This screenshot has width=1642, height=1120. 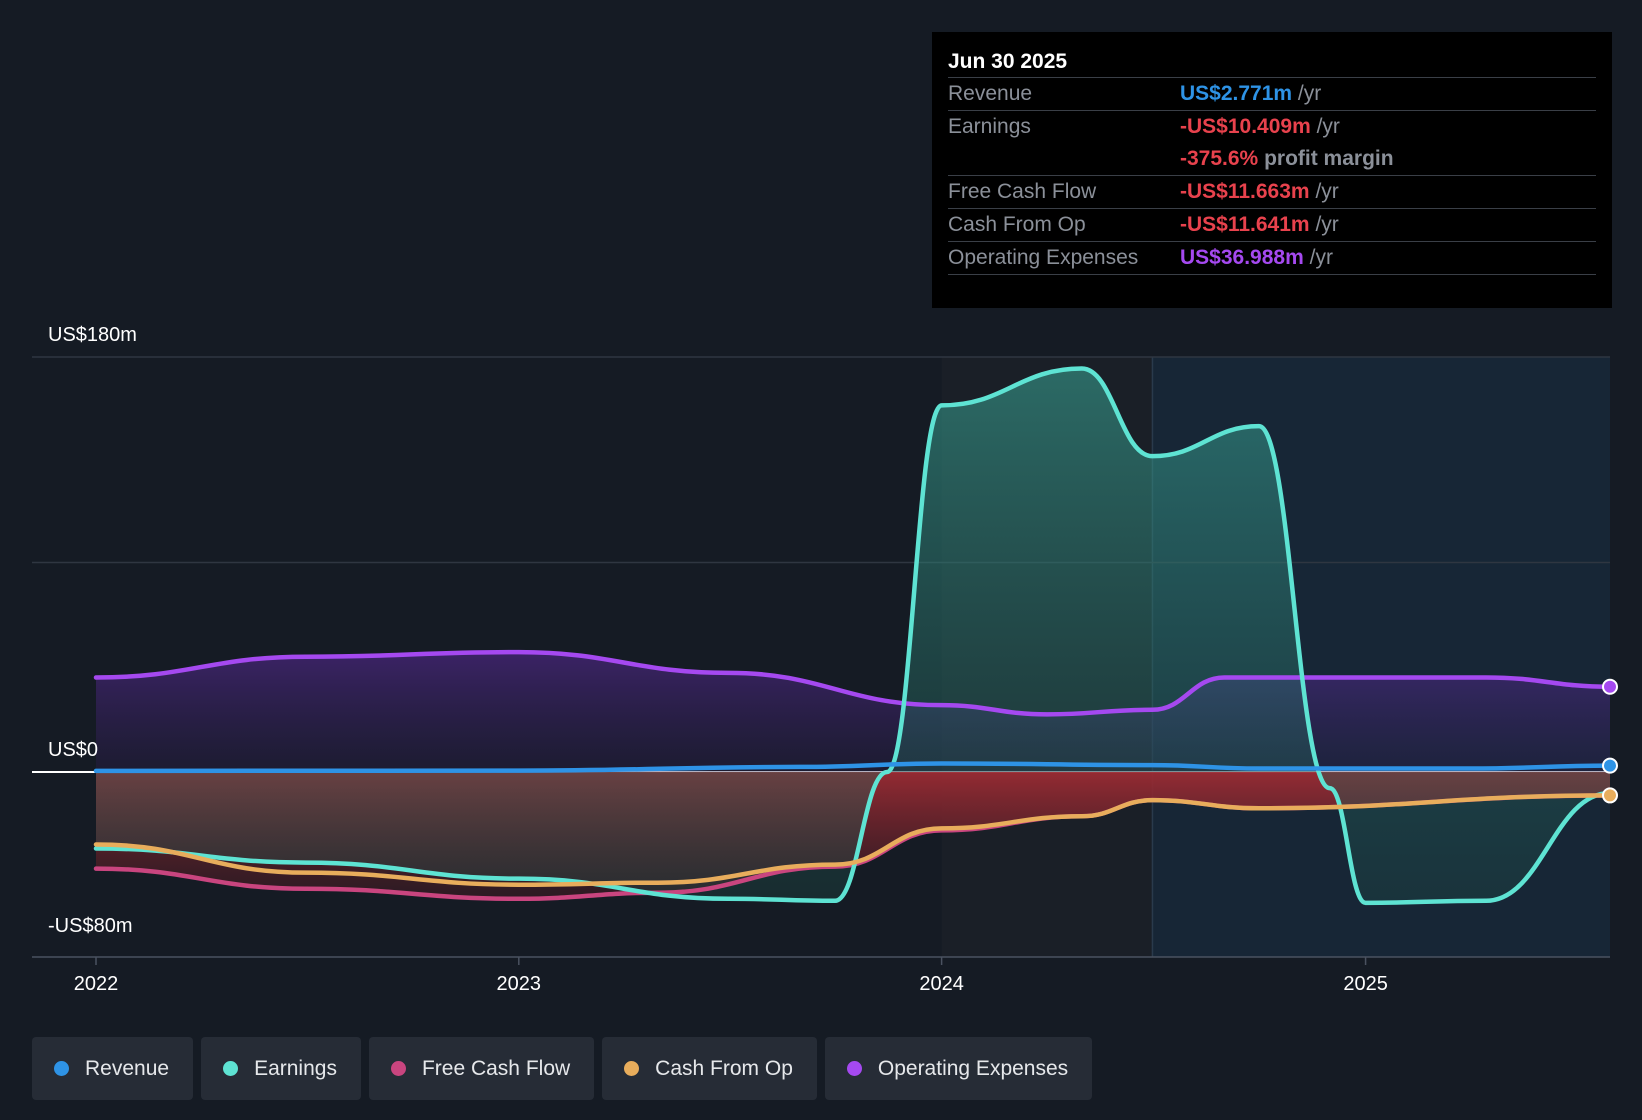 What do you see at coordinates (73, 750) in the screenshot?
I see `y-axis-label: US$0` at bounding box center [73, 750].